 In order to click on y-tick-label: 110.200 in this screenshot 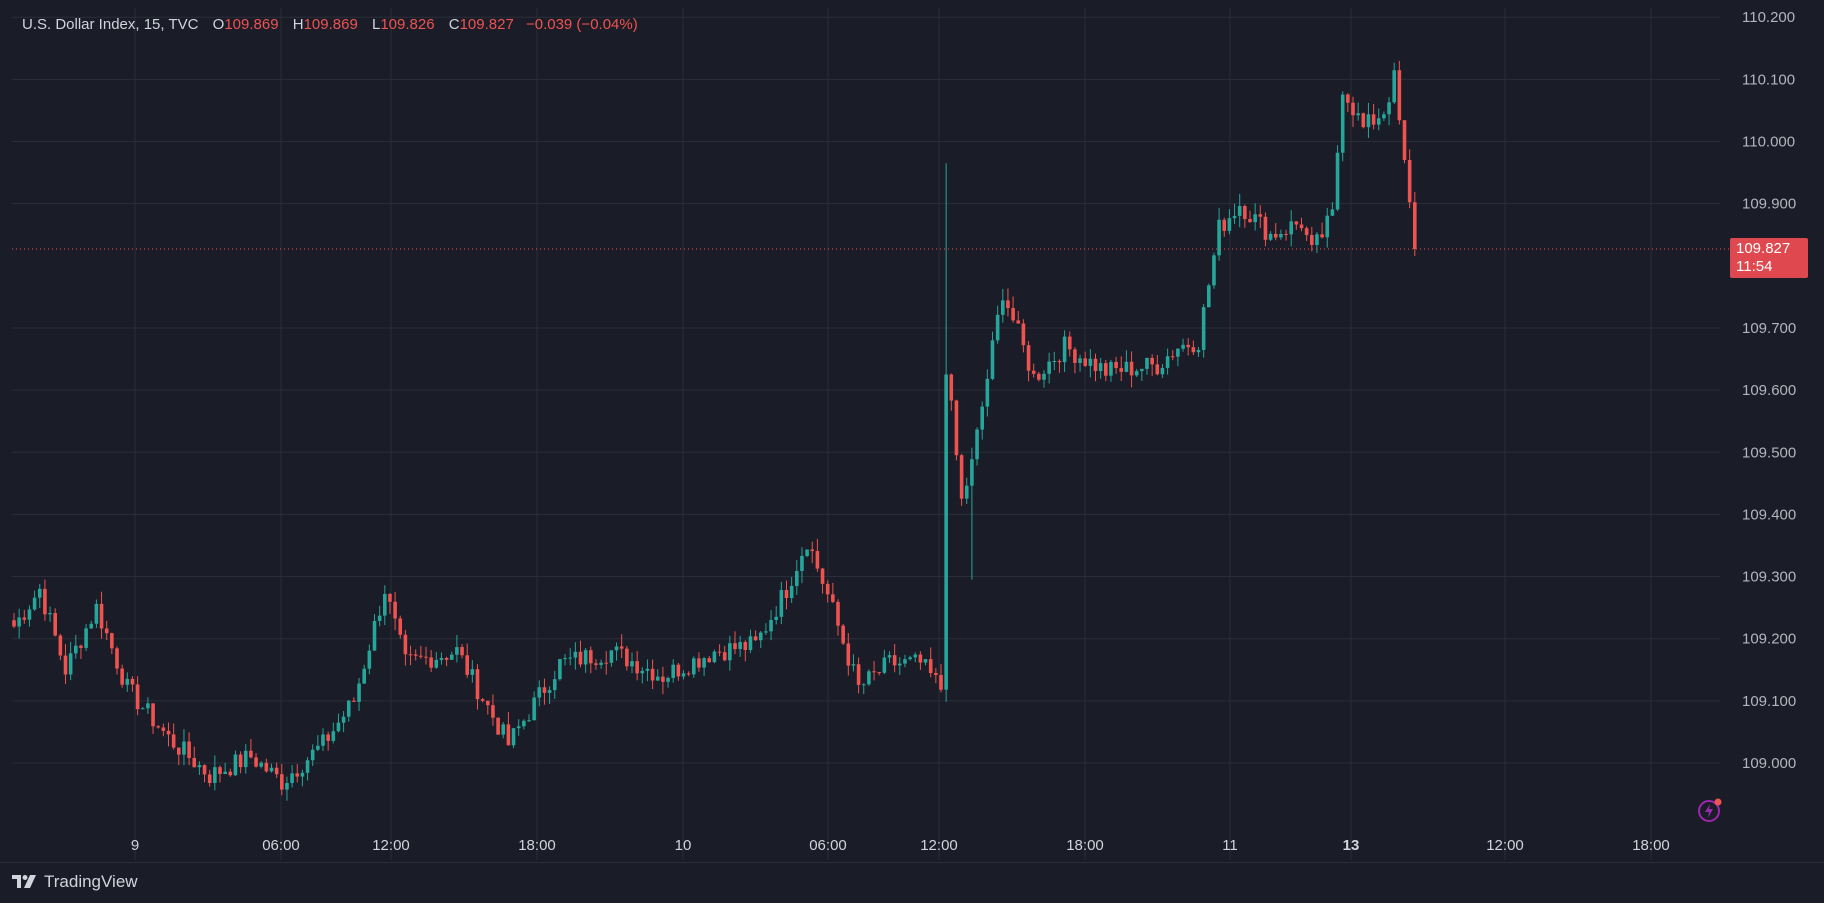, I will do `click(1768, 17)`.